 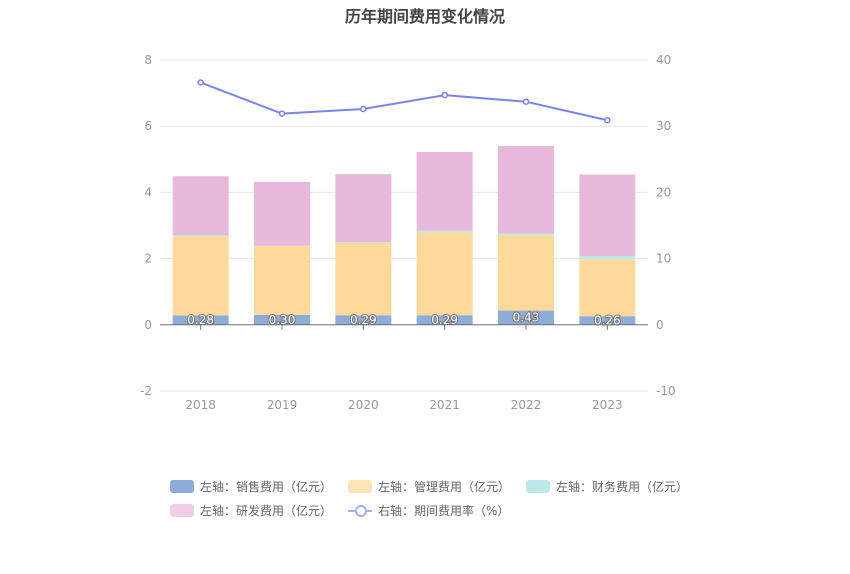 I want to click on legend-item-rate: 右轴：期间费用率（%）, so click(x=428, y=510).